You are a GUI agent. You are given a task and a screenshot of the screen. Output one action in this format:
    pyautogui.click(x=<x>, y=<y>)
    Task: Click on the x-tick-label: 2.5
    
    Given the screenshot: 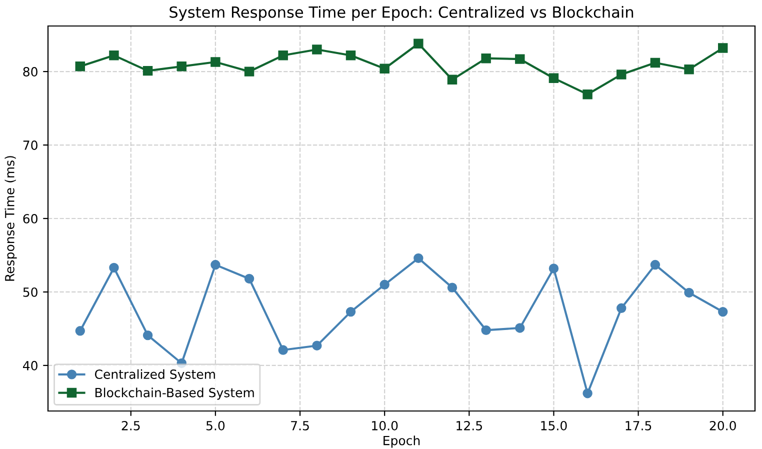 What is the action you would take?
    pyautogui.click(x=131, y=425)
    